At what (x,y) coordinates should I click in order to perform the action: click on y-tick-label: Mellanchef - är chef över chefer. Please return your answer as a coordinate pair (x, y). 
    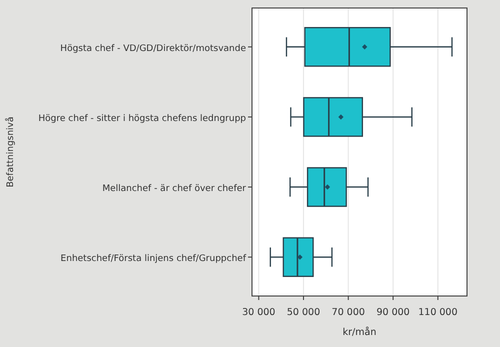
    Looking at the image, I should click on (174, 189).